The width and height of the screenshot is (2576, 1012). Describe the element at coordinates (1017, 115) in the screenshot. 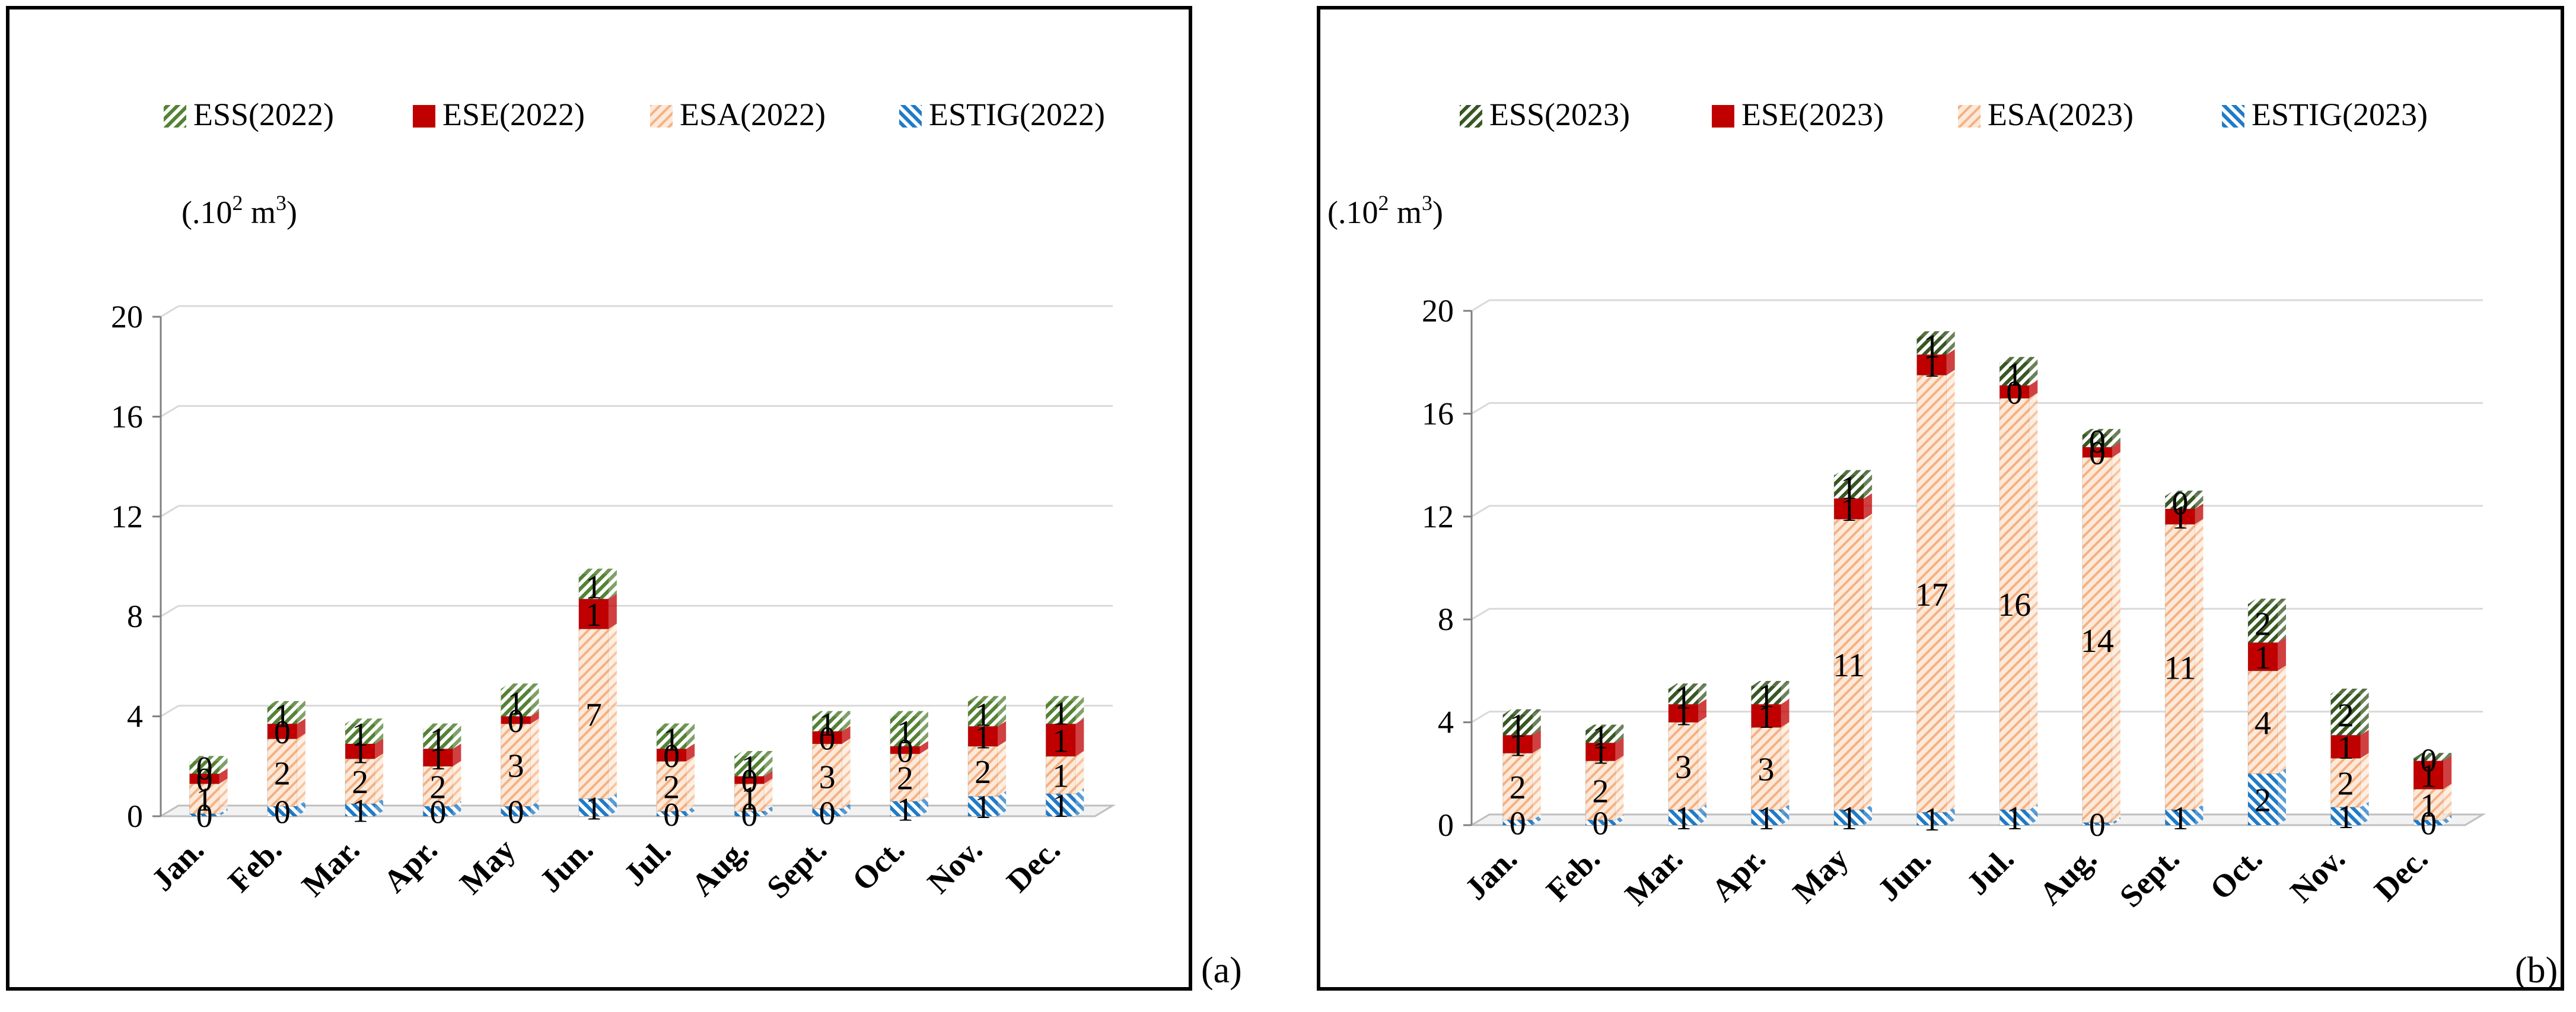

I see `legend-label: ESTIG(2022)` at that location.